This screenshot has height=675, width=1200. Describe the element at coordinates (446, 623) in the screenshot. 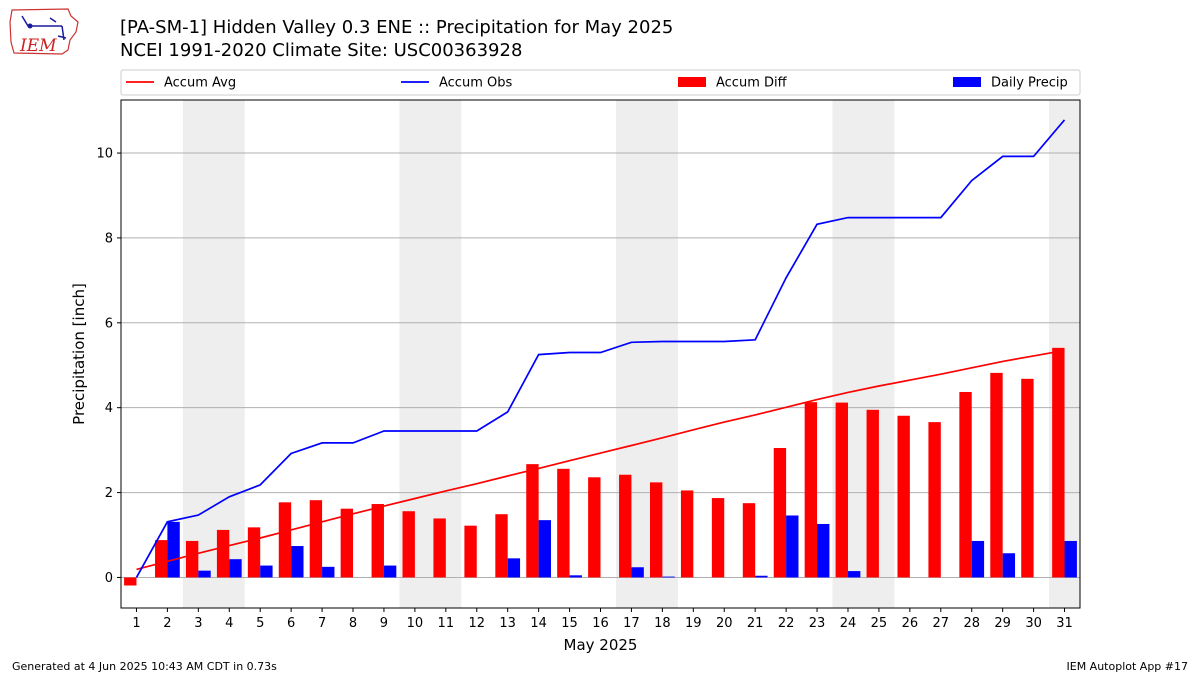

I see `x-tick-label-11: 11` at that location.